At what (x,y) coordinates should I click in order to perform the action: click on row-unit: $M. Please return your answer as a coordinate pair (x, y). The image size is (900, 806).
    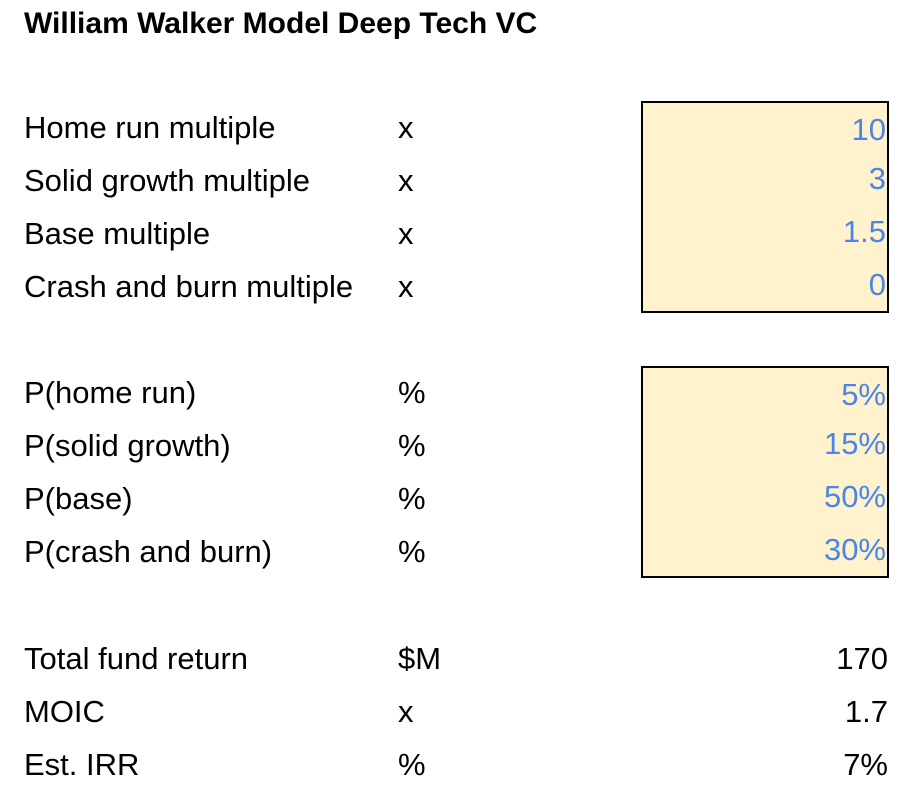
    Looking at the image, I should click on (420, 658).